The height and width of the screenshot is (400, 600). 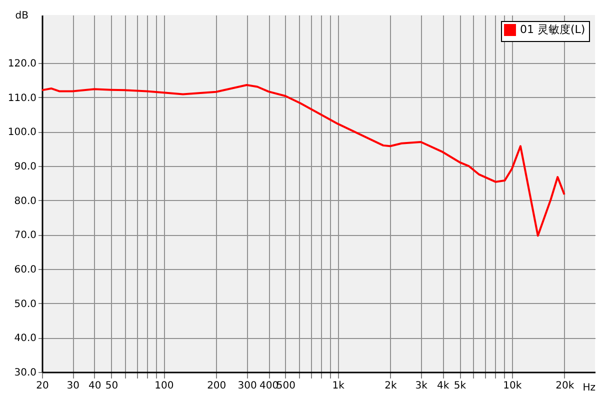 What do you see at coordinates (95, 386) in the screenshot?
I see `x-tick-label: 40` at bounding box center [95, 386].